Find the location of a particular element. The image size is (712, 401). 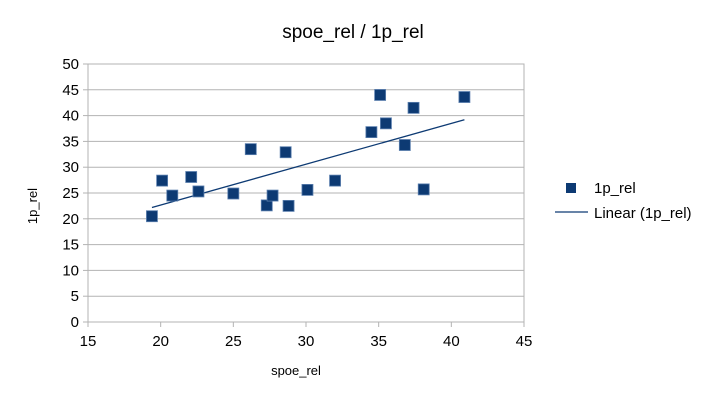

x-axis-ticks: 15 20 25 30 35 40 45 is located at coordinates (306, 336).